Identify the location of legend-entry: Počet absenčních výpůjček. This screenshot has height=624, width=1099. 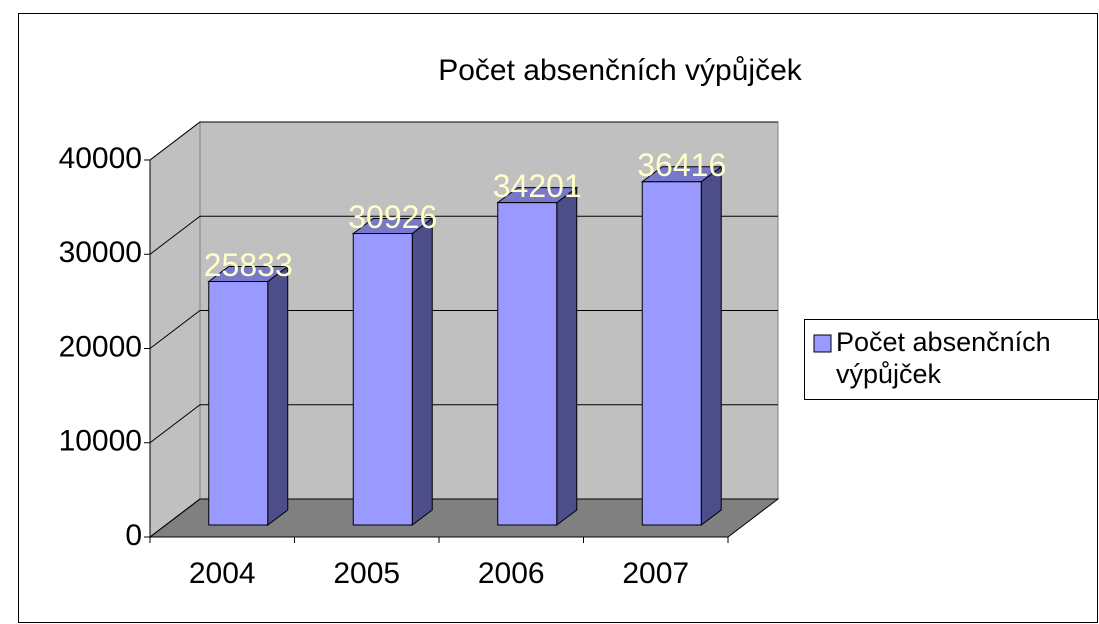
(943, 358).